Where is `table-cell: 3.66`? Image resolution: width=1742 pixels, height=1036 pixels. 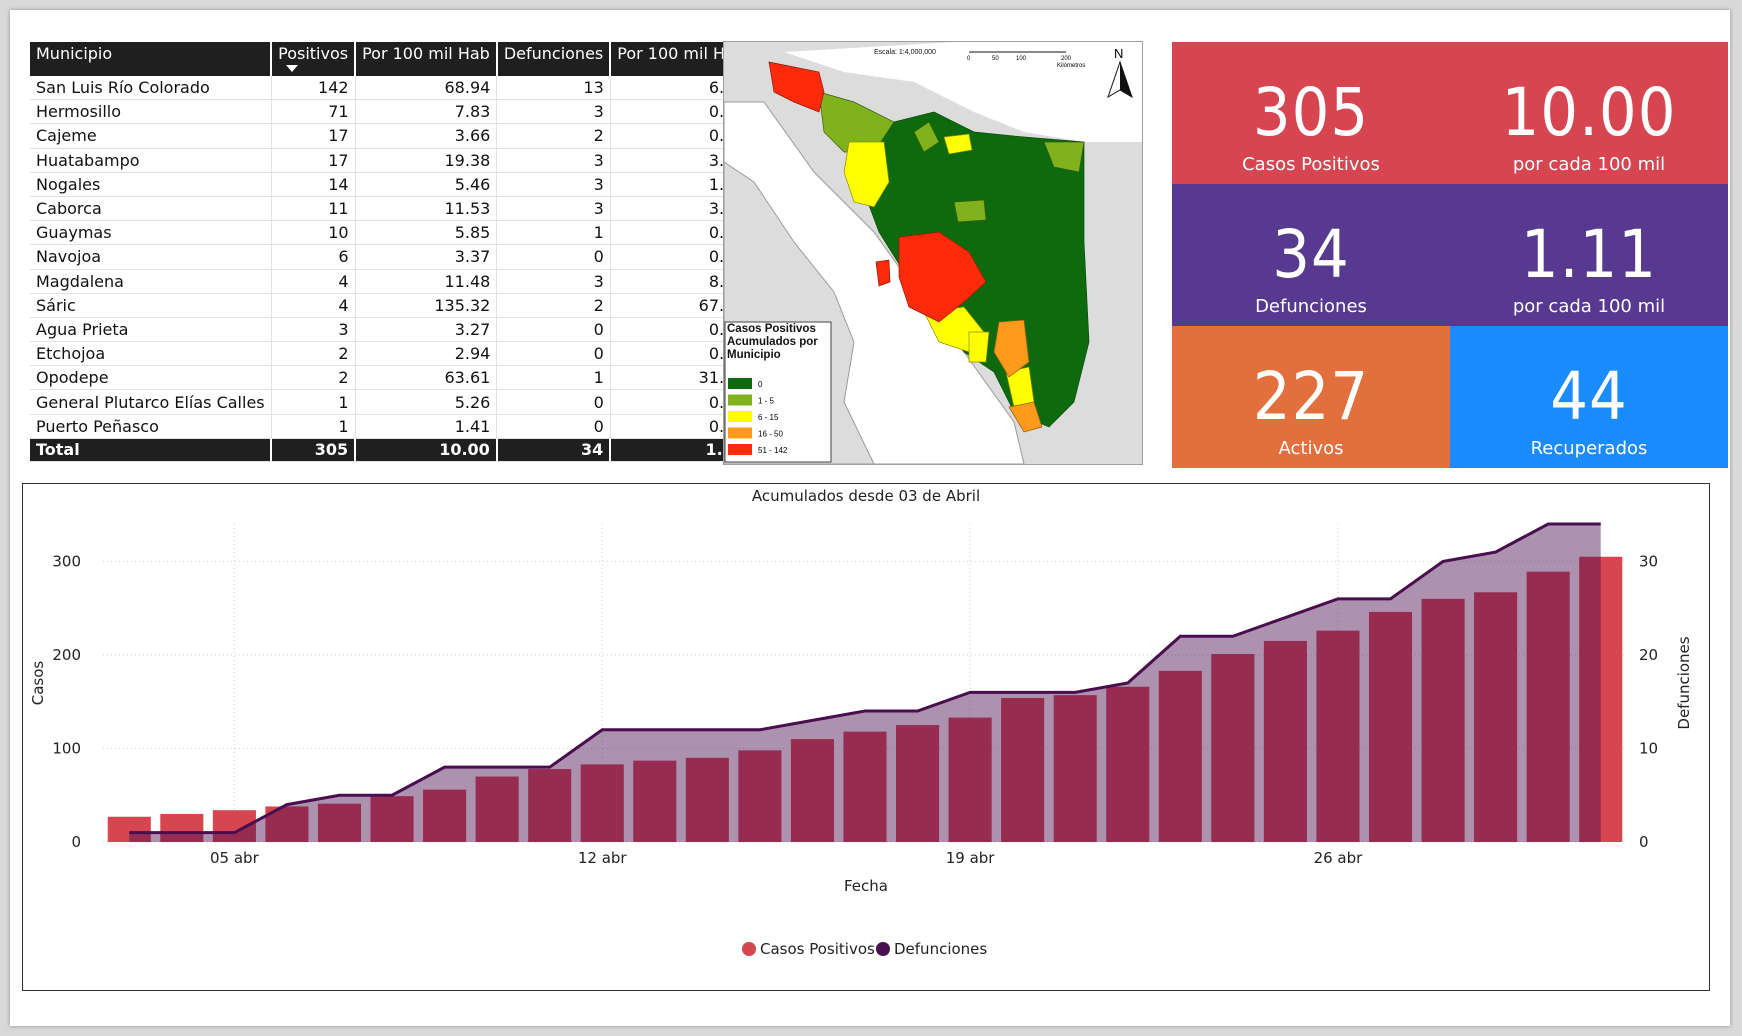
table-cell: 3.66 is located at coordinates (426, 136).